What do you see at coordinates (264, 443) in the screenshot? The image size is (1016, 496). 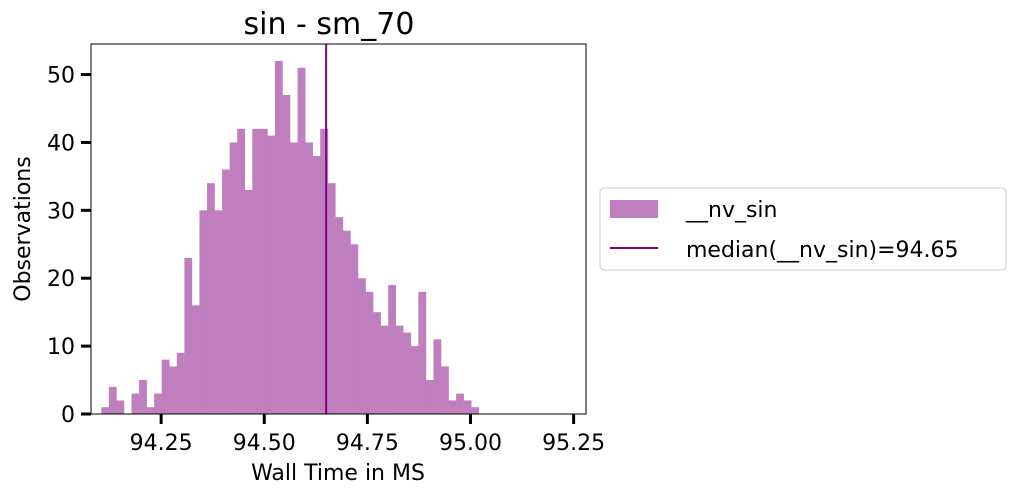 I see `x-tick-label: 94.50` at bounding box center [264, 443].